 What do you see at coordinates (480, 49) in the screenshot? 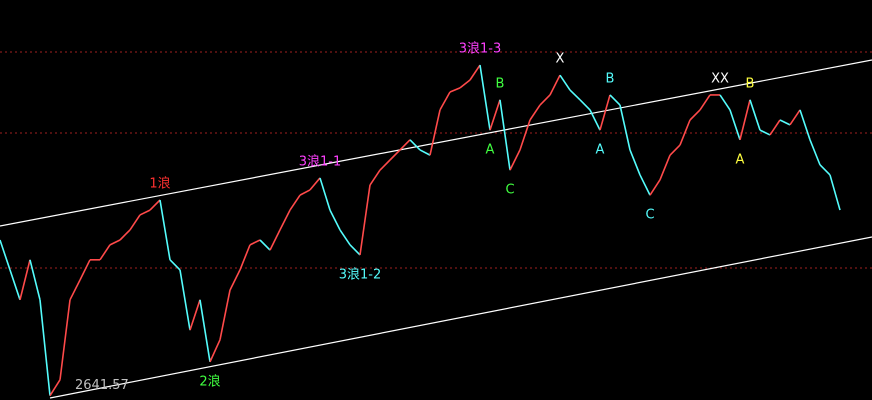
I see `wave-label: 3浪1-3` at bounding box center [480, 49].